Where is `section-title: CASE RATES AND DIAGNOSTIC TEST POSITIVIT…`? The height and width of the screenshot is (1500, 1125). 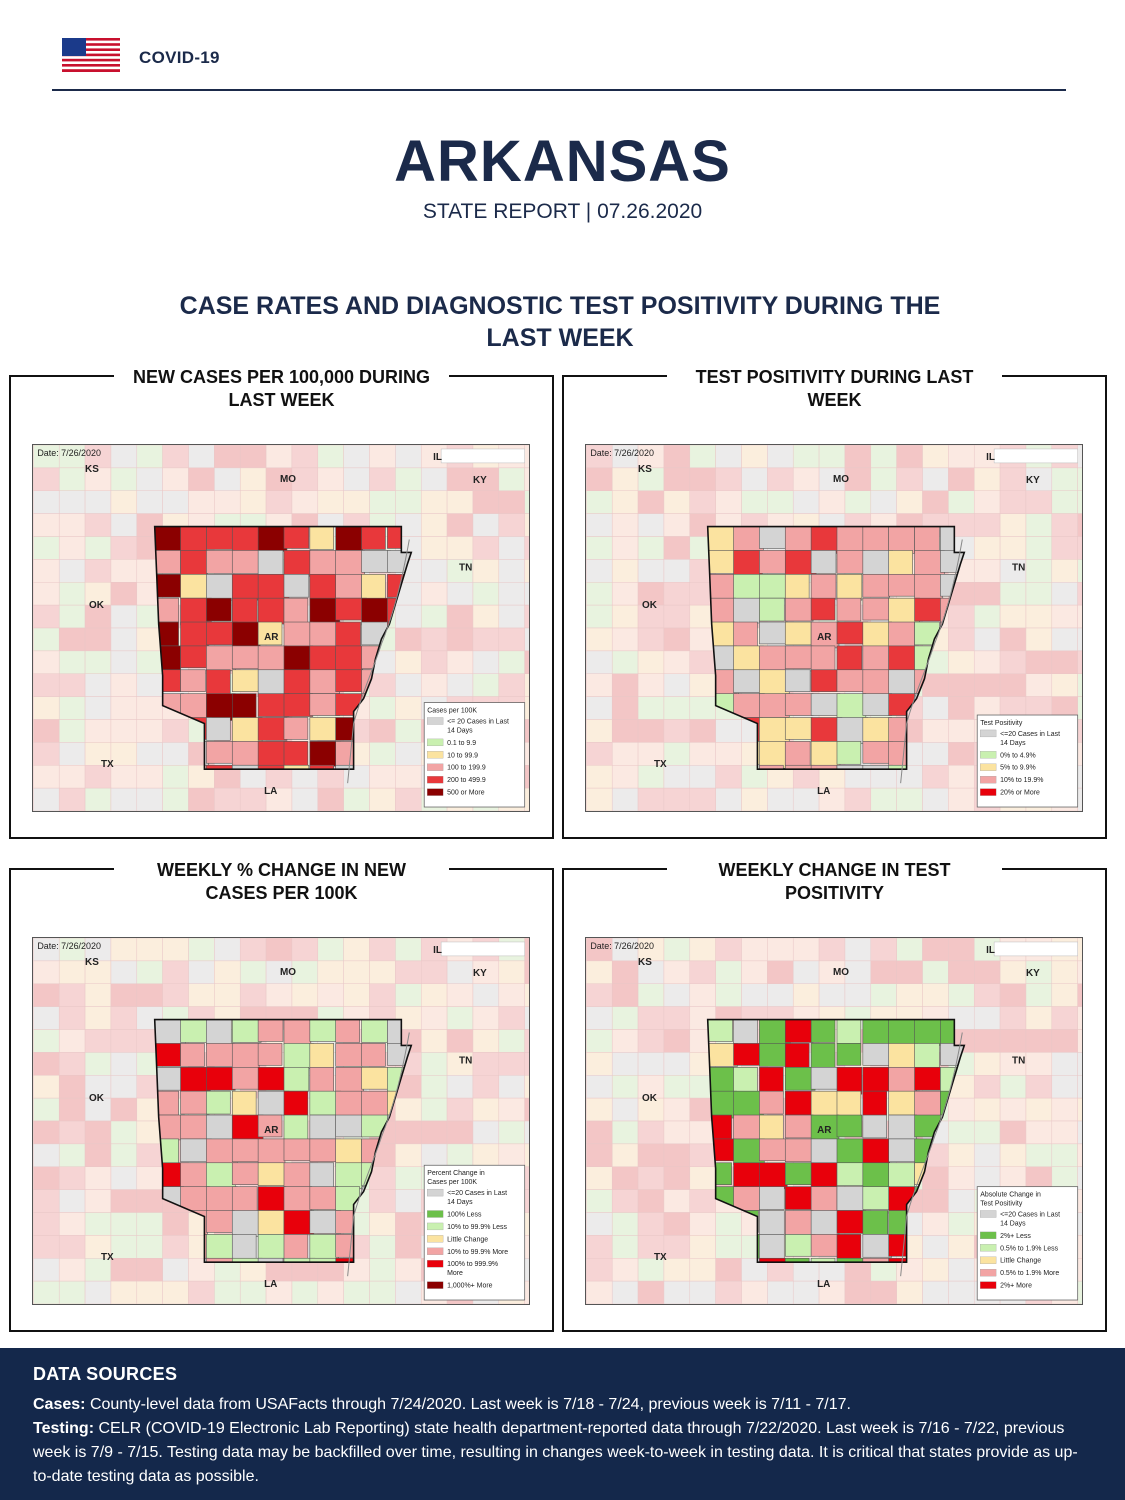
section-title: CASE RATES AND DIAGNOSTIC TEST POSITIVIT… is located at coordinates (560, 322).